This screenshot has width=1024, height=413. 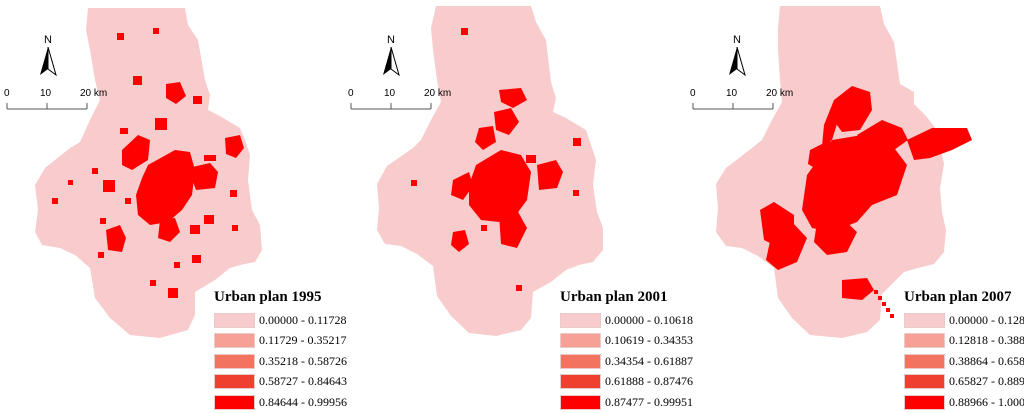 I want to click on legend-item: 0.61888 - 0.87476, so click(x=626, y=382).